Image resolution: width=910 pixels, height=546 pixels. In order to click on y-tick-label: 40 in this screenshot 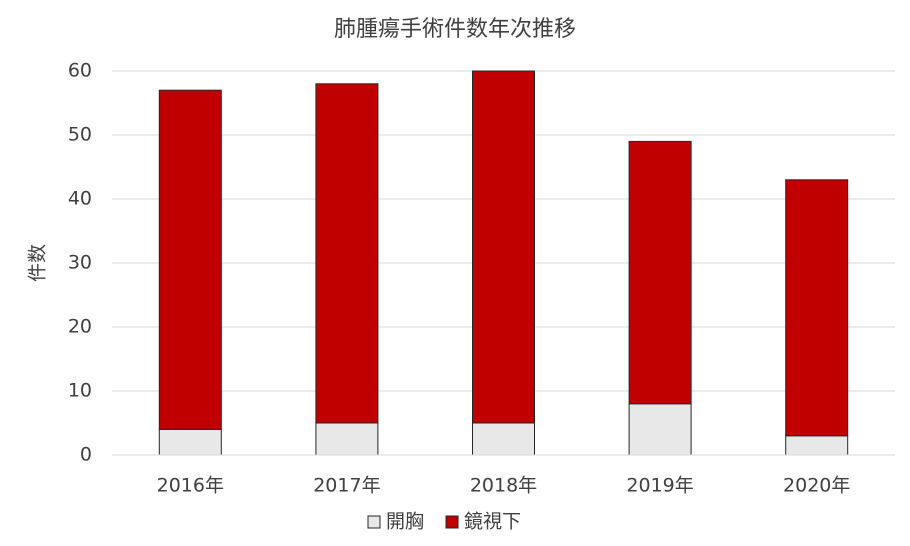, I will do `click(80, 199)`.